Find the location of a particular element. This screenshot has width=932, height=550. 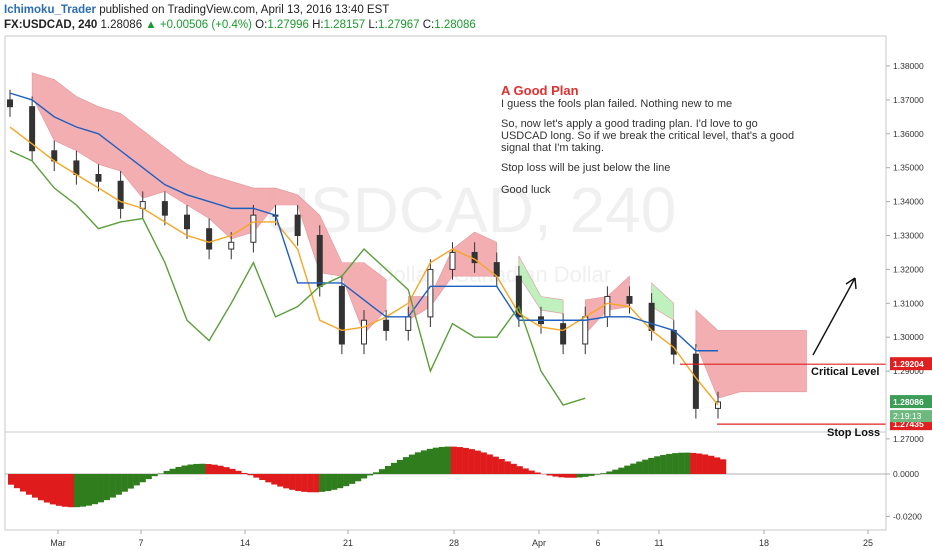

arrow-head-icon is located at coordinates (851, 283).